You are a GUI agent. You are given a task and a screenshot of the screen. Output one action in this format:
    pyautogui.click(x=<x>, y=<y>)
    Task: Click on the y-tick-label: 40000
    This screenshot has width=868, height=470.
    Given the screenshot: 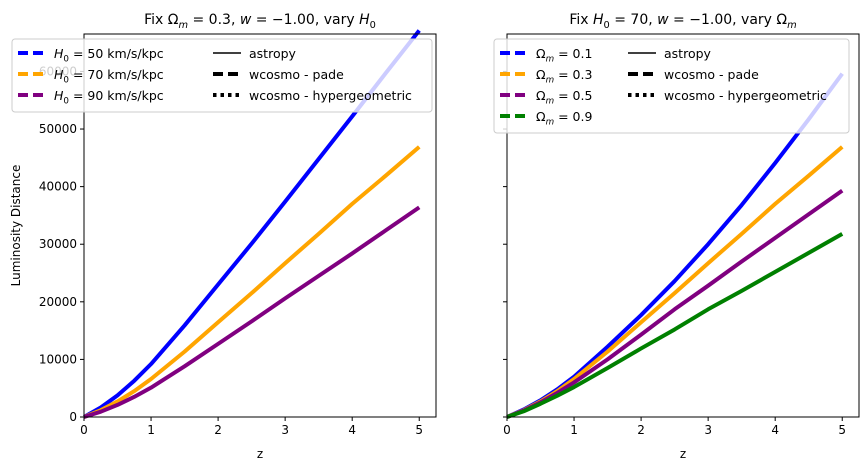 What is the action you would take?
    pyautogui.click(x=58, y=187)
    